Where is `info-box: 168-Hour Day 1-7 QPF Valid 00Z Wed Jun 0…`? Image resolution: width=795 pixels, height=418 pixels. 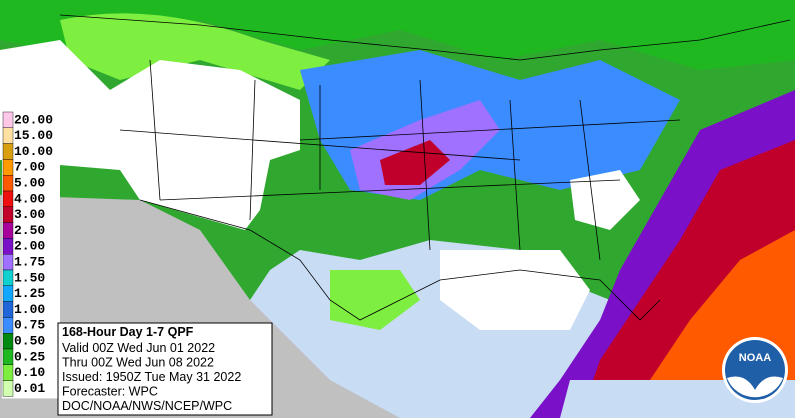 info-box: 168-Hour Day 1-7 QPF Valid 00Z Wed Jun 0… is located at coordinates (165, 369).